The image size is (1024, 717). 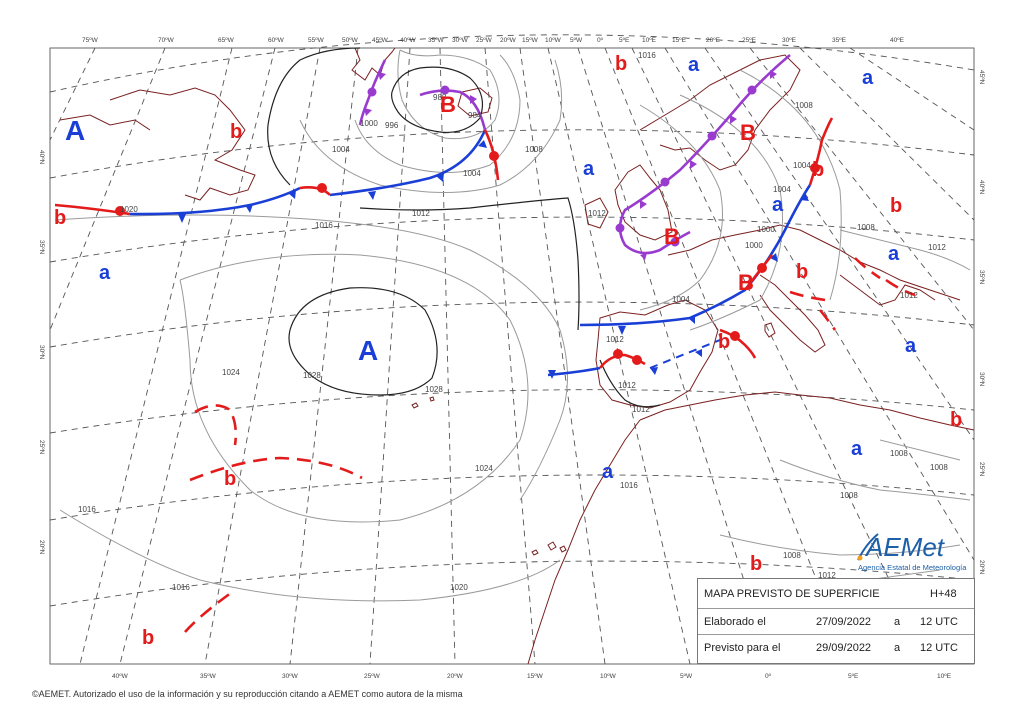 What do you see at coordinates (943, 594) in the screenshot?
I see `legend-horizon: H+48` at bounding box center [943, 594].